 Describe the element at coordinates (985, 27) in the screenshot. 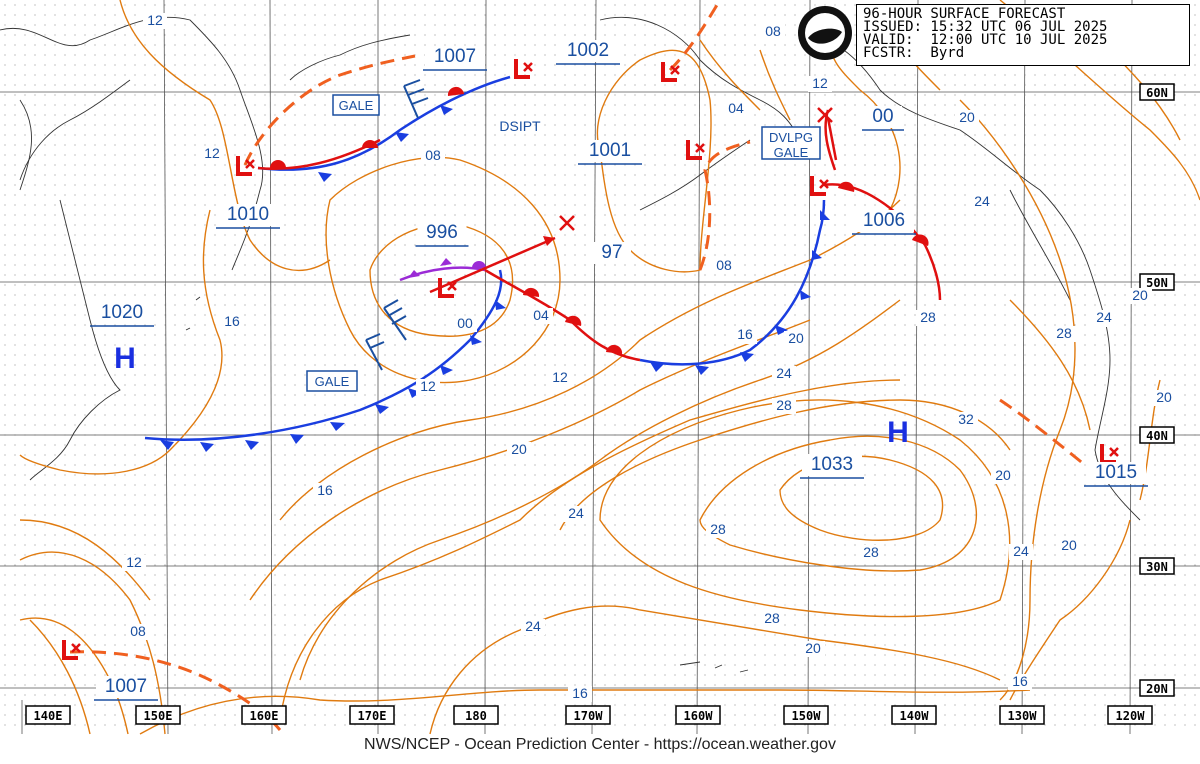

I see `issued-time: ISSUED: 15:32 UTC 06 JUL 2025` at that location.